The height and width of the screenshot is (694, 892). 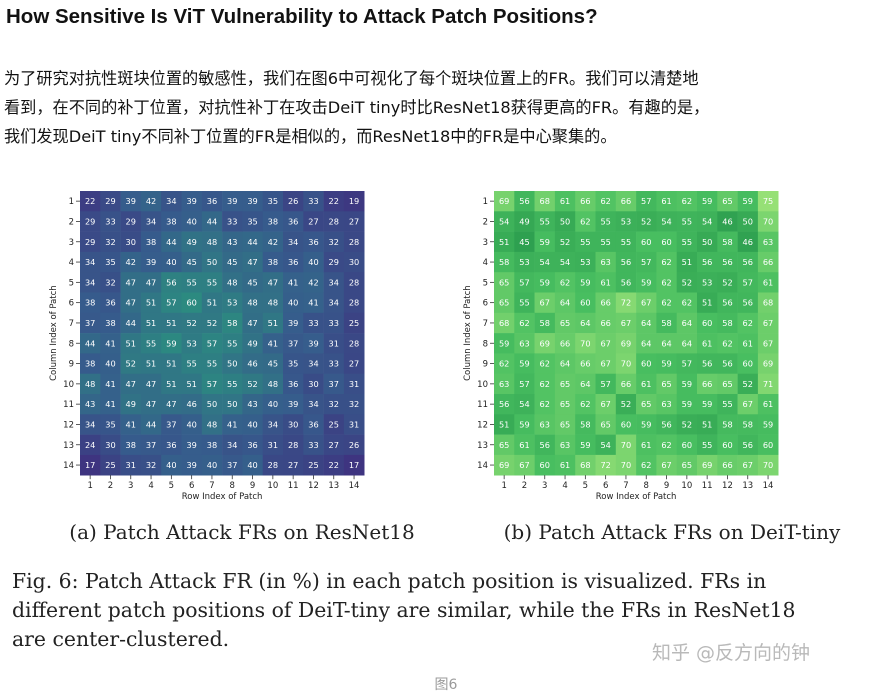 I want to click on cell-value-label: 47, so click(x=131, y=282).